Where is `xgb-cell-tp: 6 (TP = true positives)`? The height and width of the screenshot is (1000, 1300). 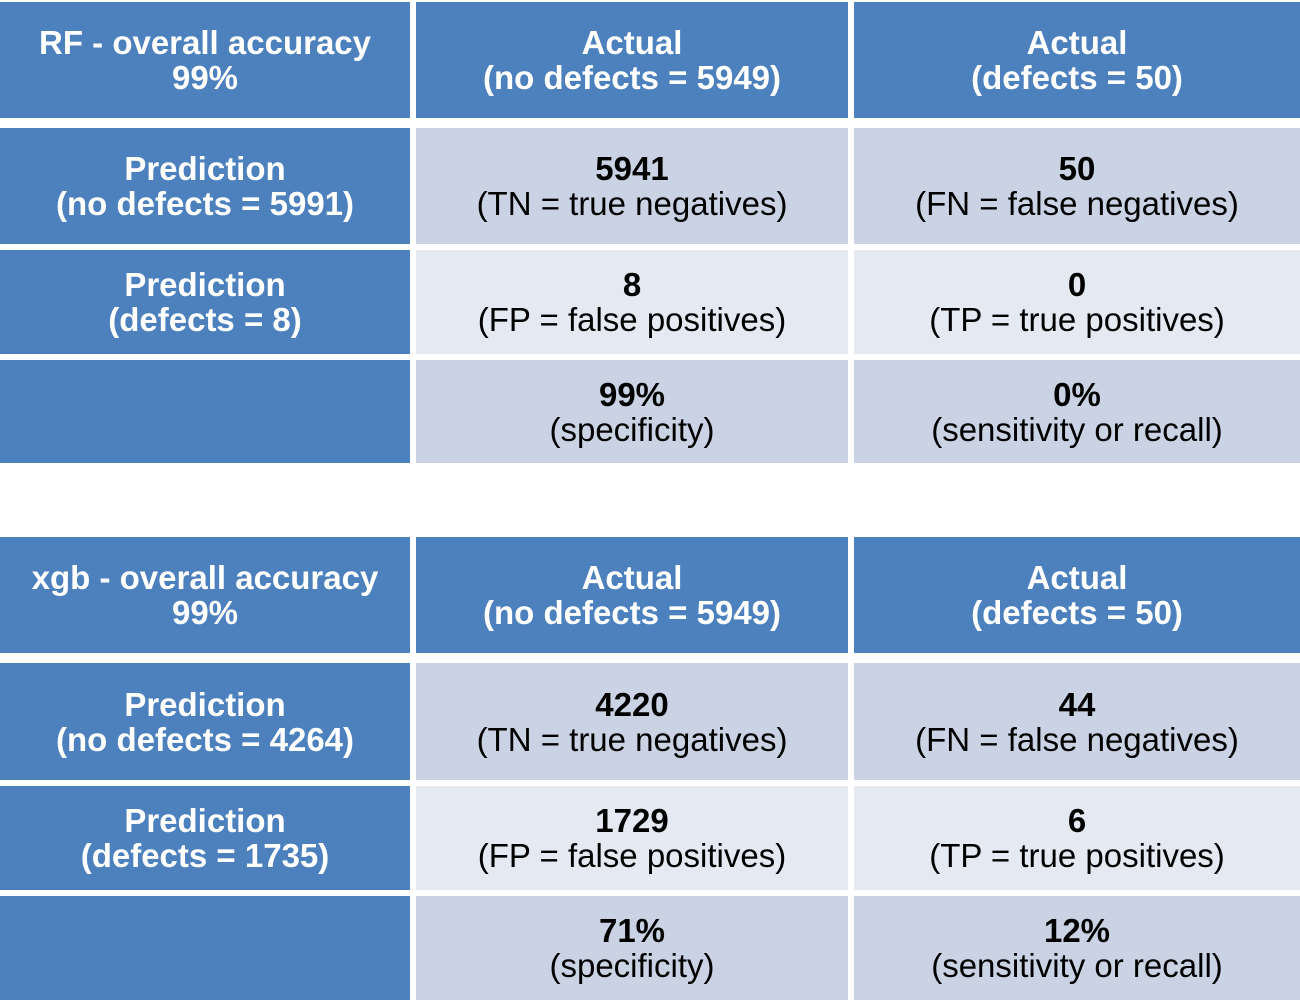 xgb-cell-tp: 6 (TP = true positives) is located at coordinates (1077, 838).